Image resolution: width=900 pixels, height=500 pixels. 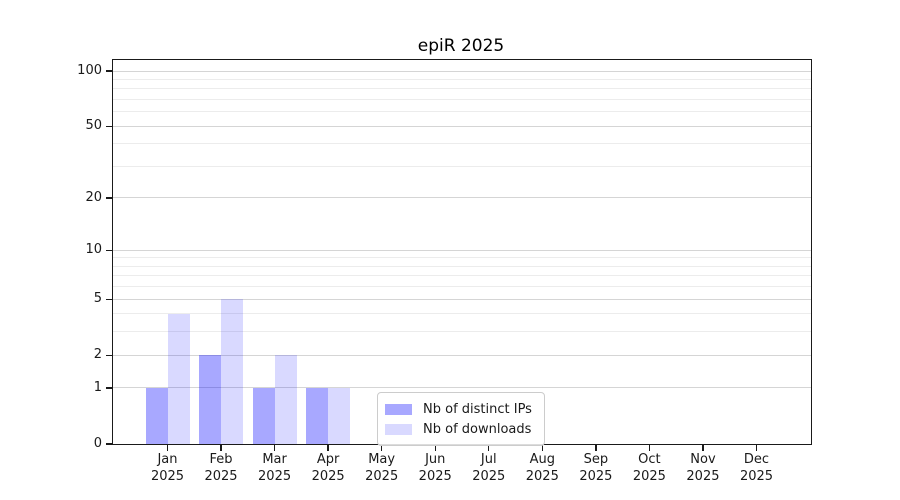 What do you see at coordinates (97, 355) in the screenshot?
I see `y-tick-label: 2` at bounding box center [97, 355].